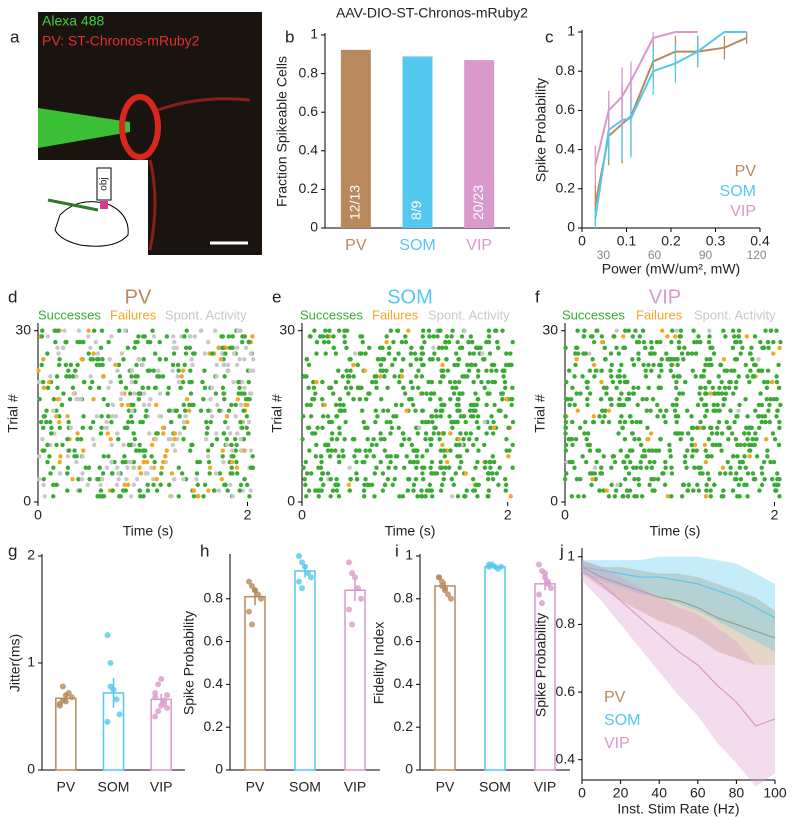 Image resolution: width=800 pixels, height=817 pixels. Describe the element at coordinates (566, 70) in the screenshot. I see `y-tick-label: 0.8` at that location.